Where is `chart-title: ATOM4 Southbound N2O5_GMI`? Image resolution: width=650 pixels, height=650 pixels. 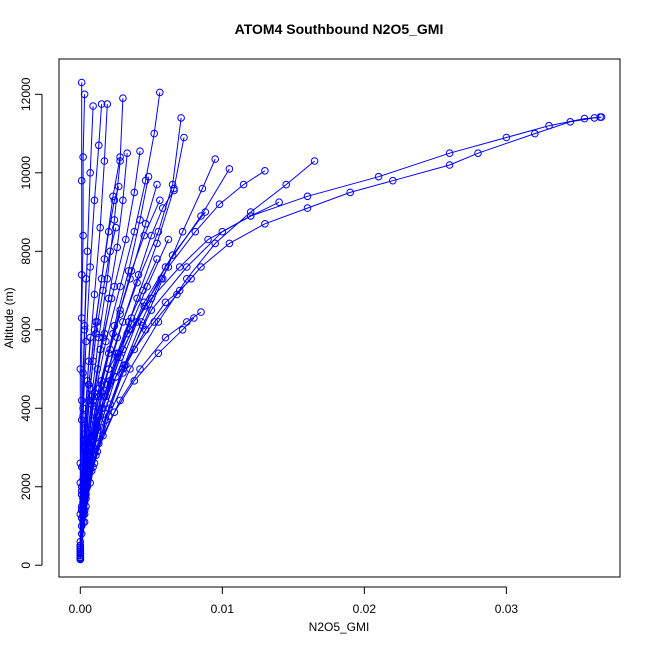 chart-title: ATOM4 Southbound N2O5_GMI is located at coordinates (339, 29).